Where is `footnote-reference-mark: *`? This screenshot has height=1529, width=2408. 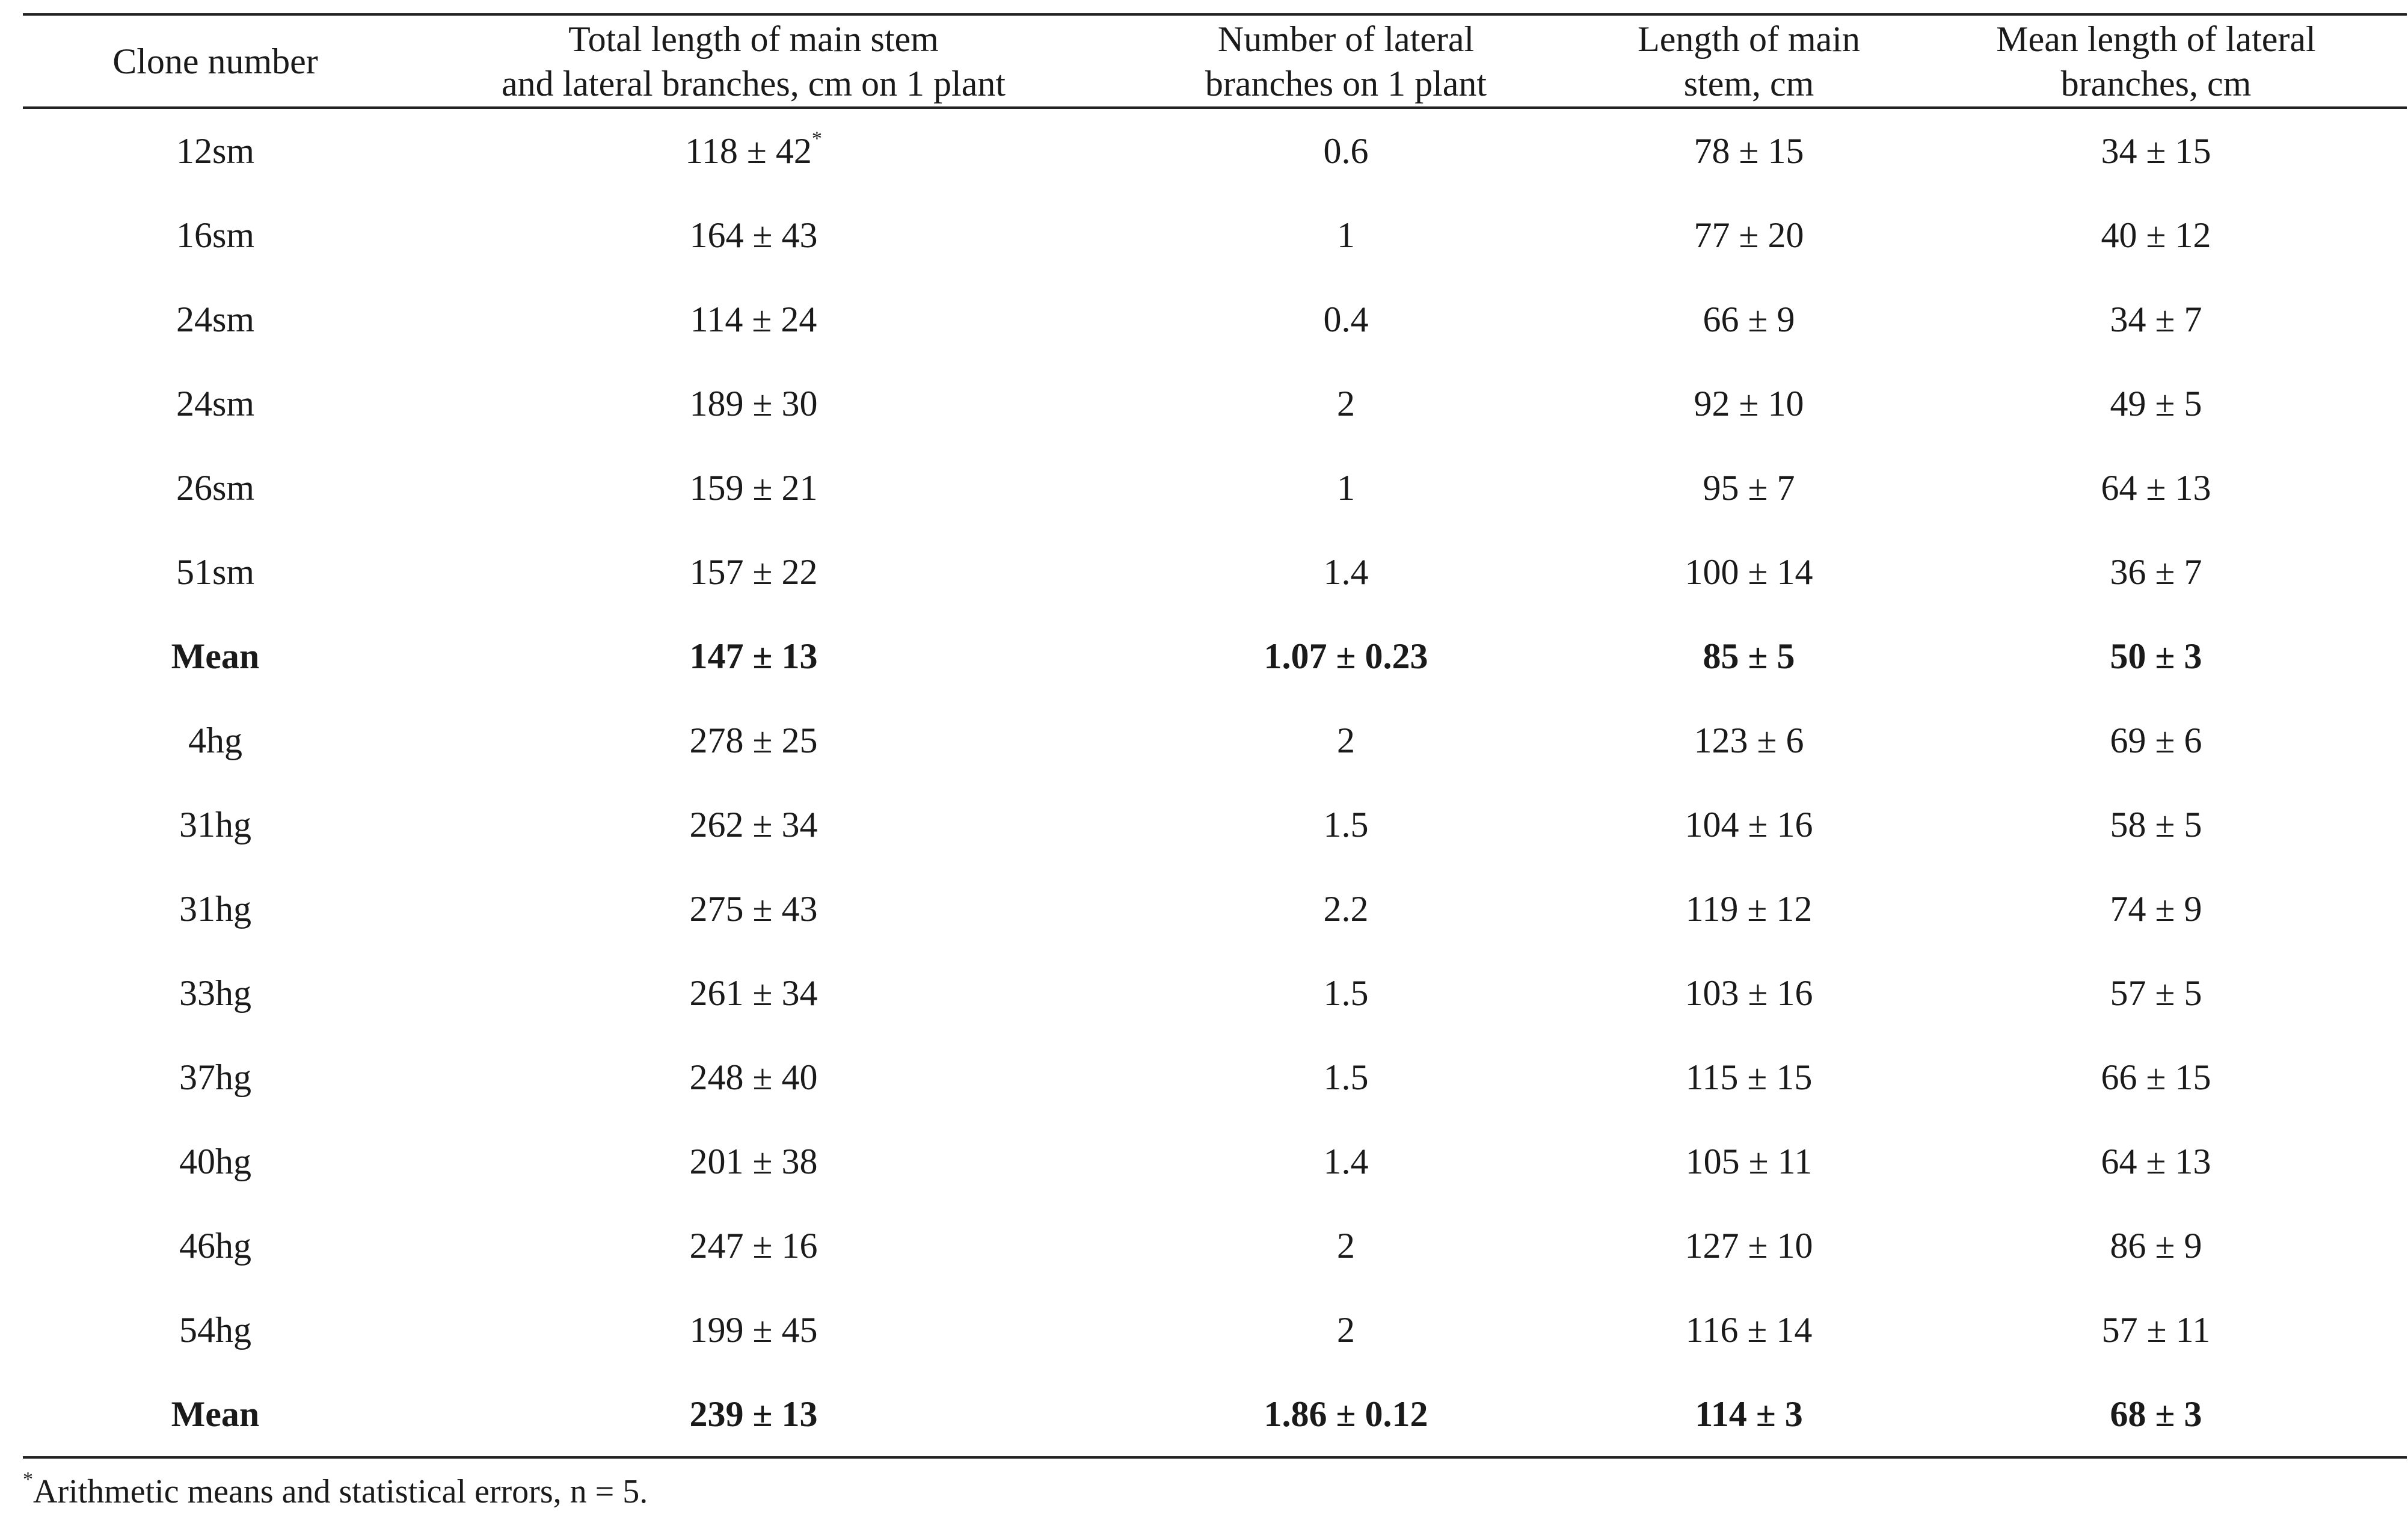
footnote-reference-mark: * is located at coordinates (816, 139).